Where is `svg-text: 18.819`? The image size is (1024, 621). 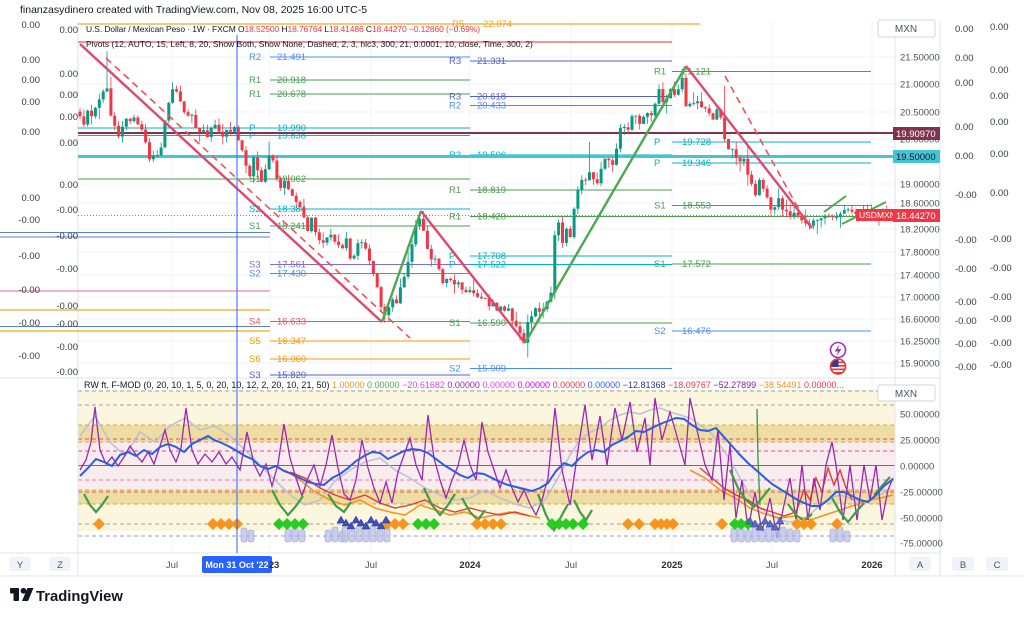 svg-text: 18.819 is located at coordinates (491, 190).